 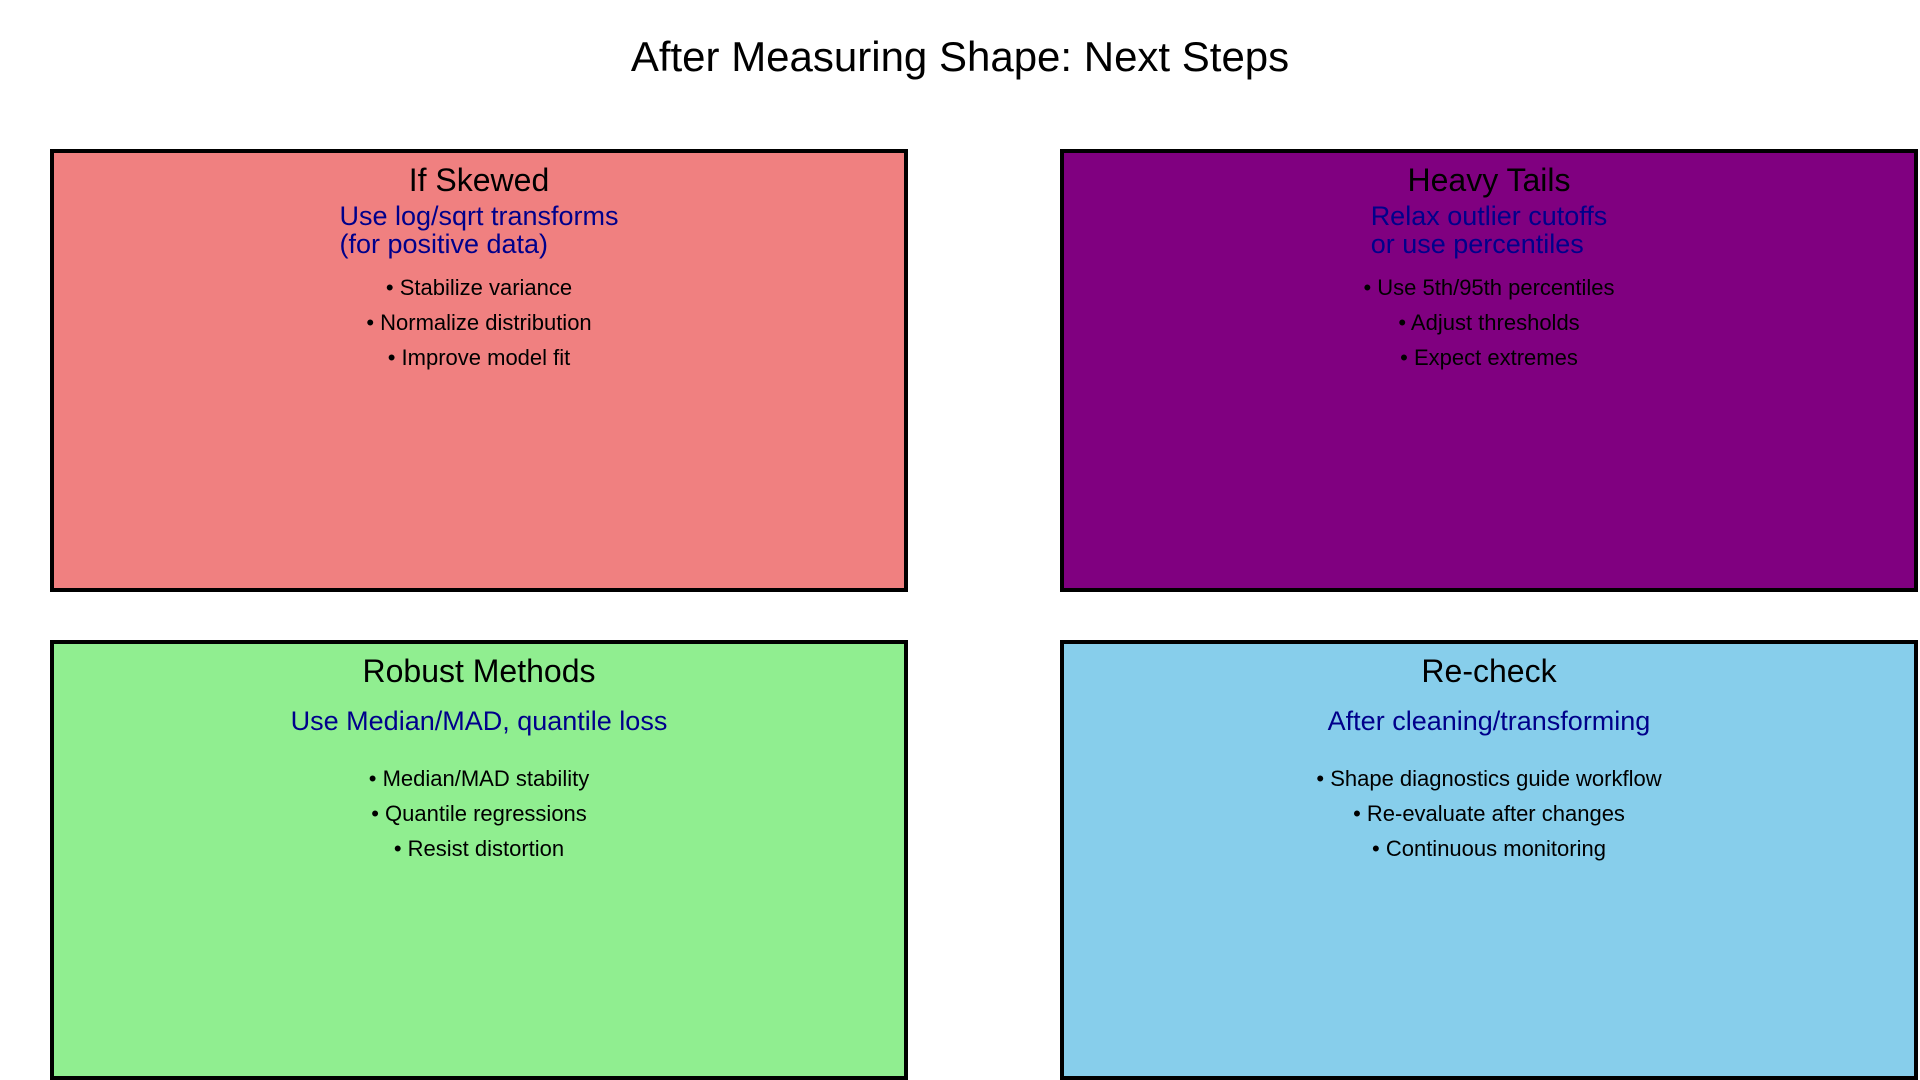 I want to click on quadrant-subtitle-text: Relax outlier cutoffs or use percentiles, so click(x=1489, y=230).